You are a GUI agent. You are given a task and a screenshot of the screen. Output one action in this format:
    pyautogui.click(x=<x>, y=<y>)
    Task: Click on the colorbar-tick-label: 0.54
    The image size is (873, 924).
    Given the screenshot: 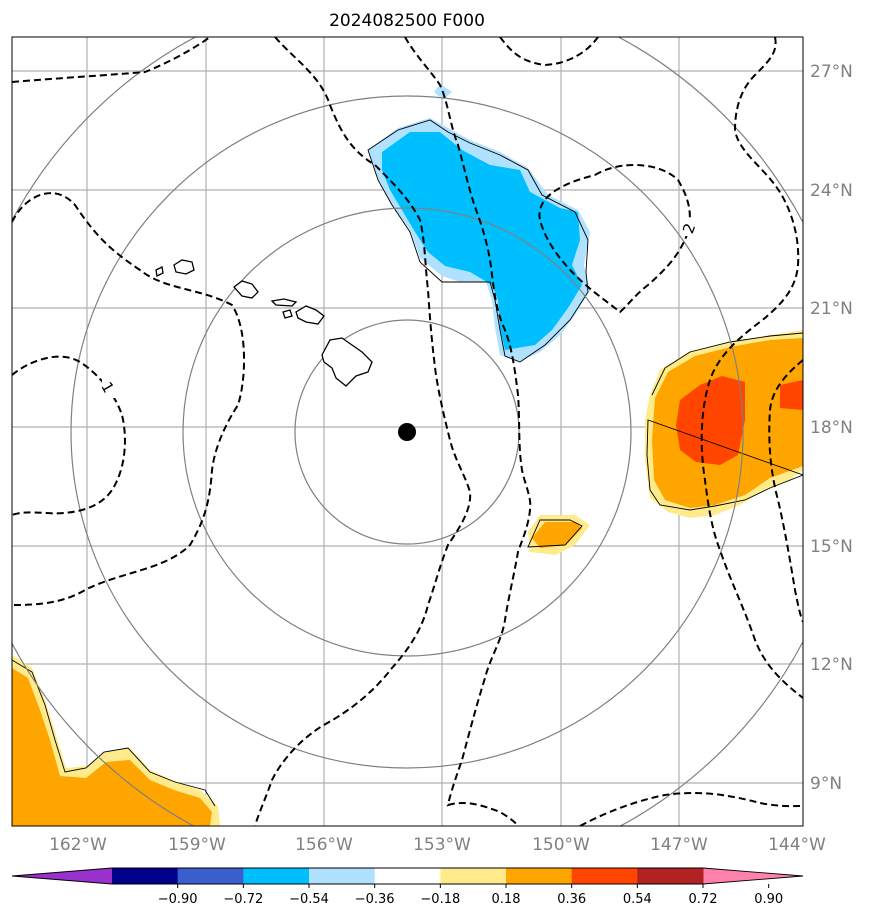 What is the action you would take?
    pyautogui.click(x=637, y=899)
    